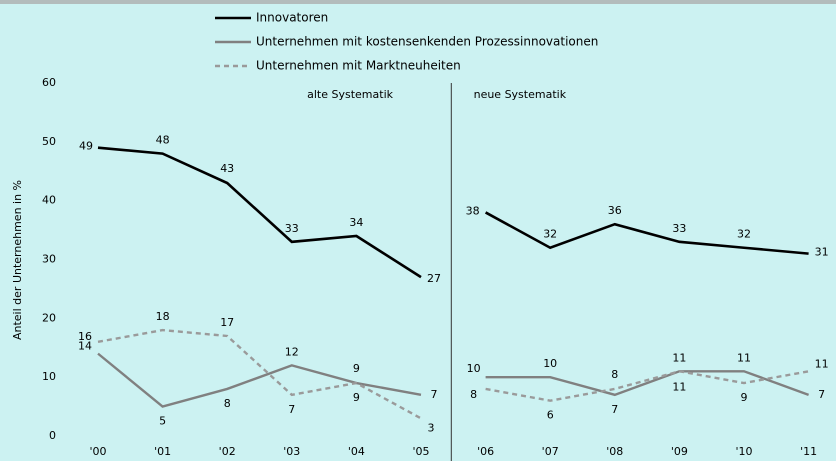 Image resolution: width=836 pixels, height=461 pixels. I want to click on group-label: neue Systematik, so click(520, 94).